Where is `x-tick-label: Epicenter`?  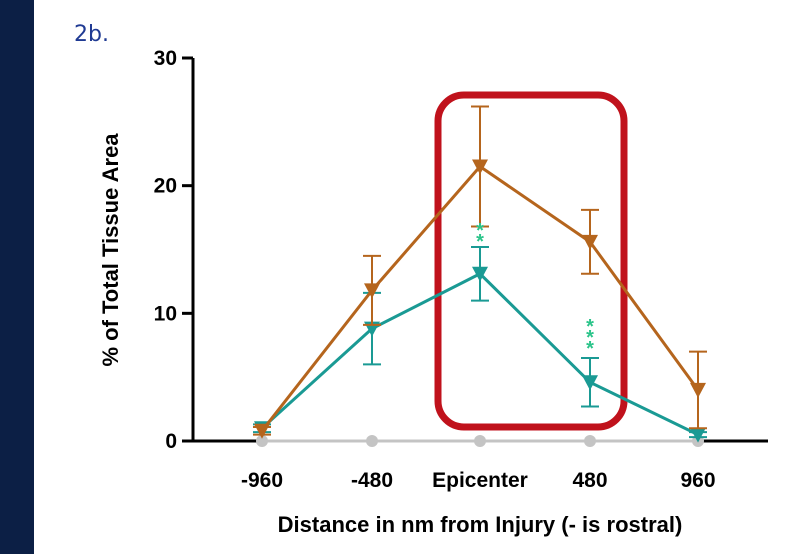 x-tick-label: Epicenter is located at coordinates (480, 480).